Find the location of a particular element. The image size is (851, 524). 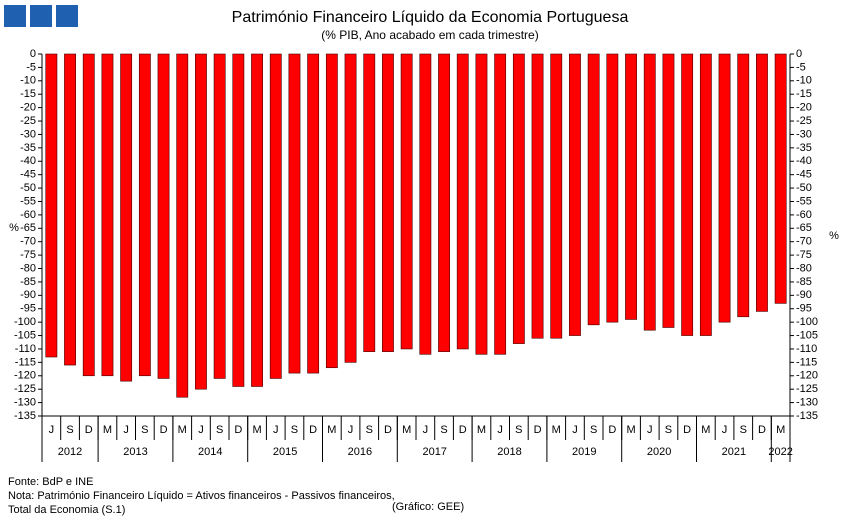

y2-tick-label: -75 is located at coordinates (804, 255).